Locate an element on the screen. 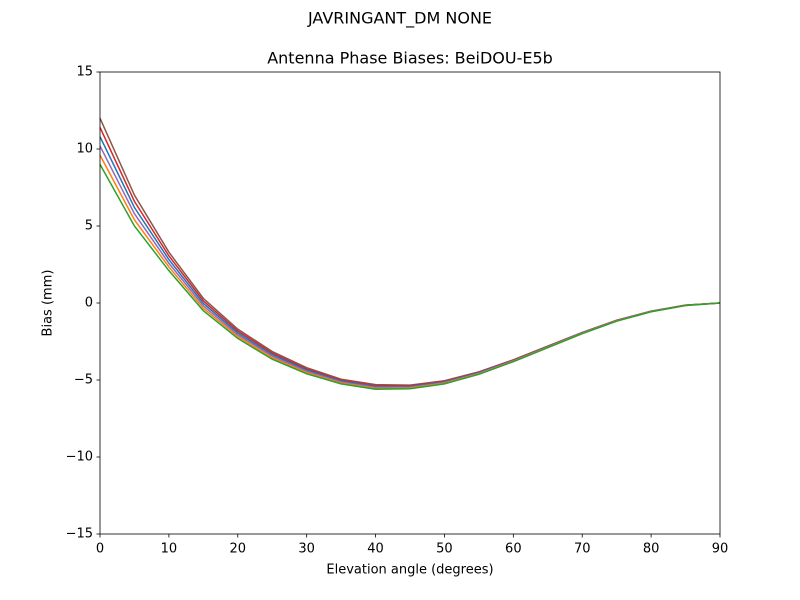  x-axis-label: Elevation angle (degrees) is located at coordinates (409, 570).